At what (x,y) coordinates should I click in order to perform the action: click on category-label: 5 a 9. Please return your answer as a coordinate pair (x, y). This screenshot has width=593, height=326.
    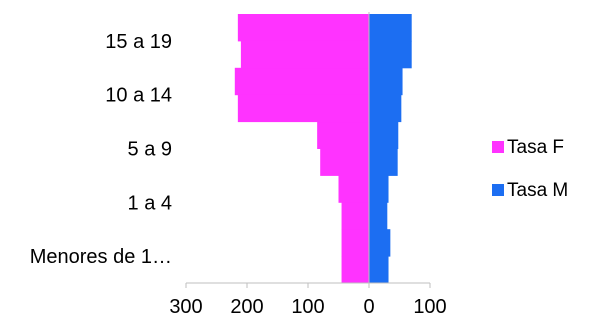
    Looking at the image, I should click on (150, 150).